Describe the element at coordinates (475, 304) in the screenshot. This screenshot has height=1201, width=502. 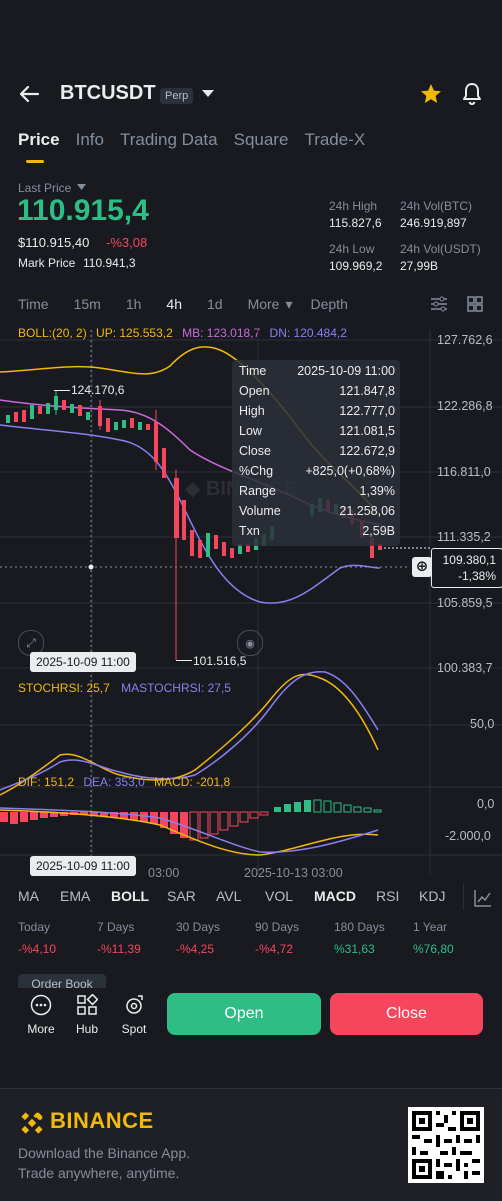
I see `grid-layout-icon` at that location.